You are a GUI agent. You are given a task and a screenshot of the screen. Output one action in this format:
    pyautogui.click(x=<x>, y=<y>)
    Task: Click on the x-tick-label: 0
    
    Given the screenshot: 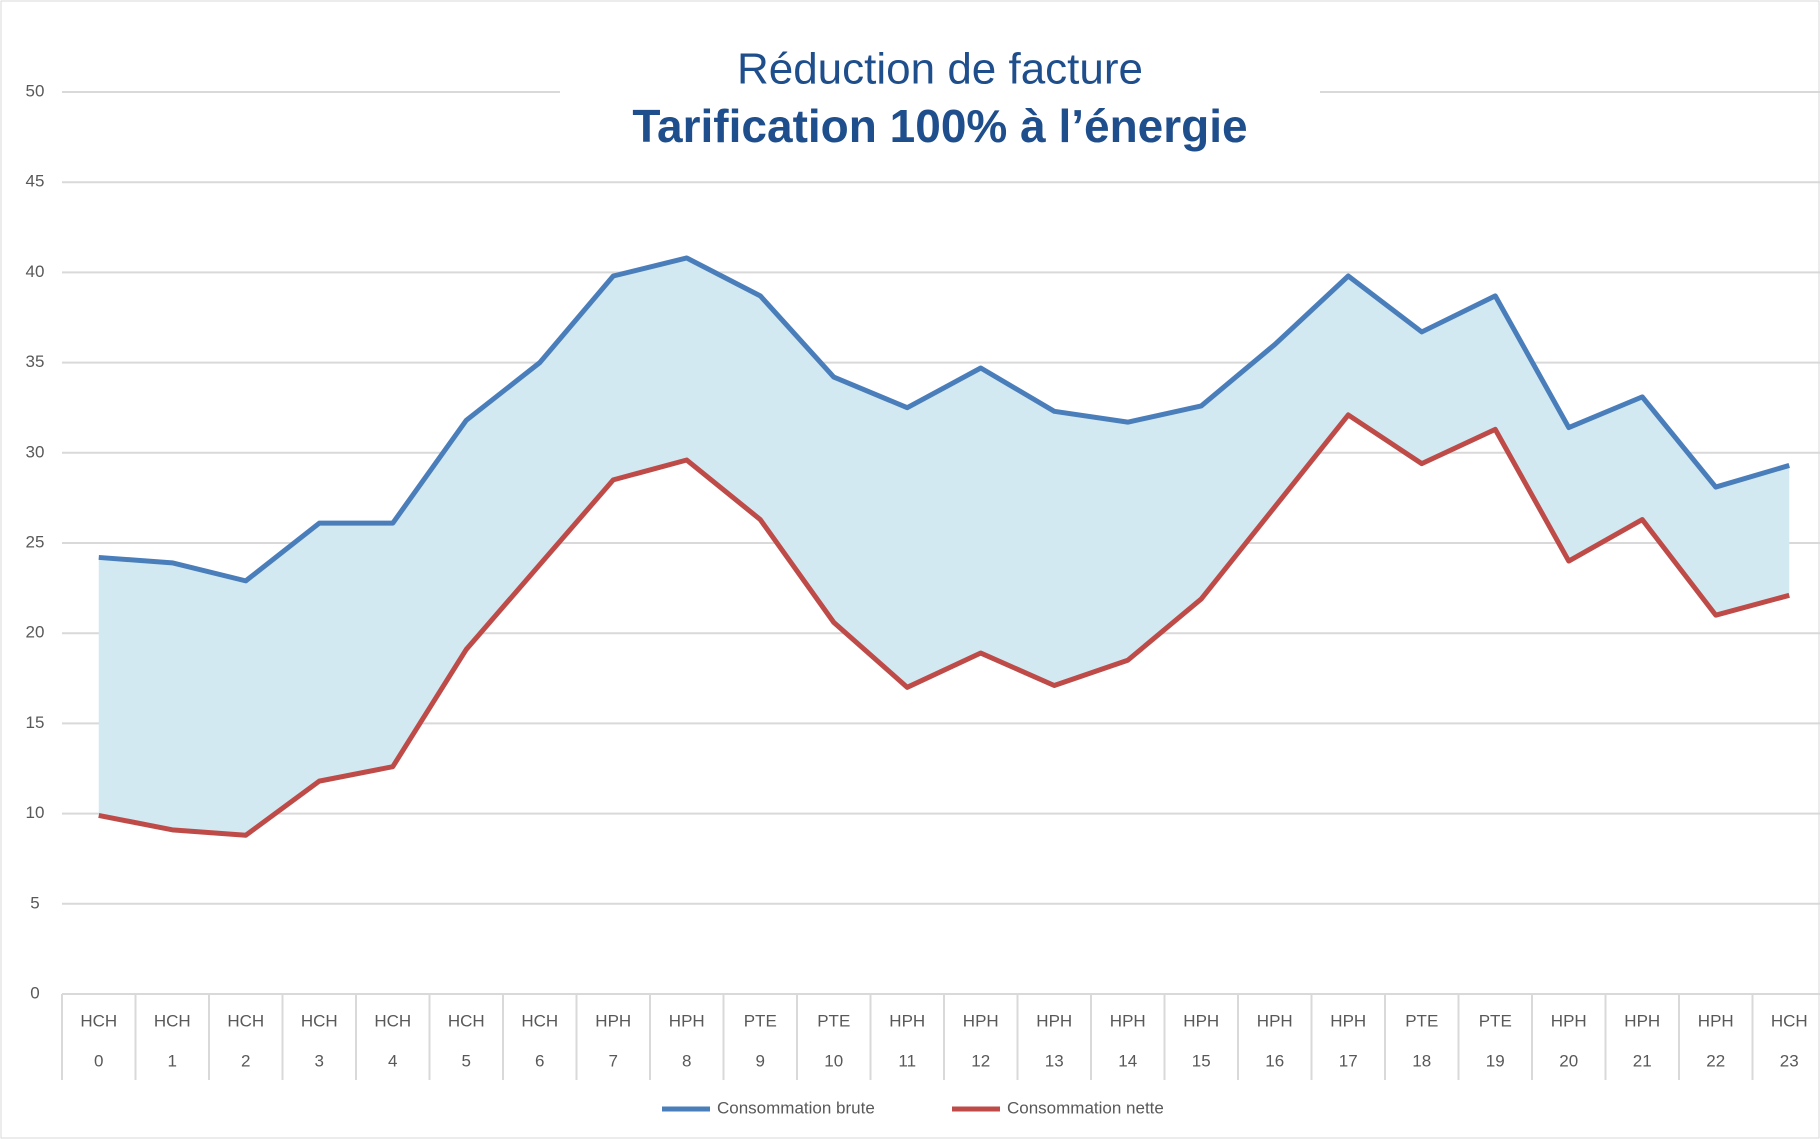 What is the action you would take?
    pyautogui.click(x=98, y=1060)
    